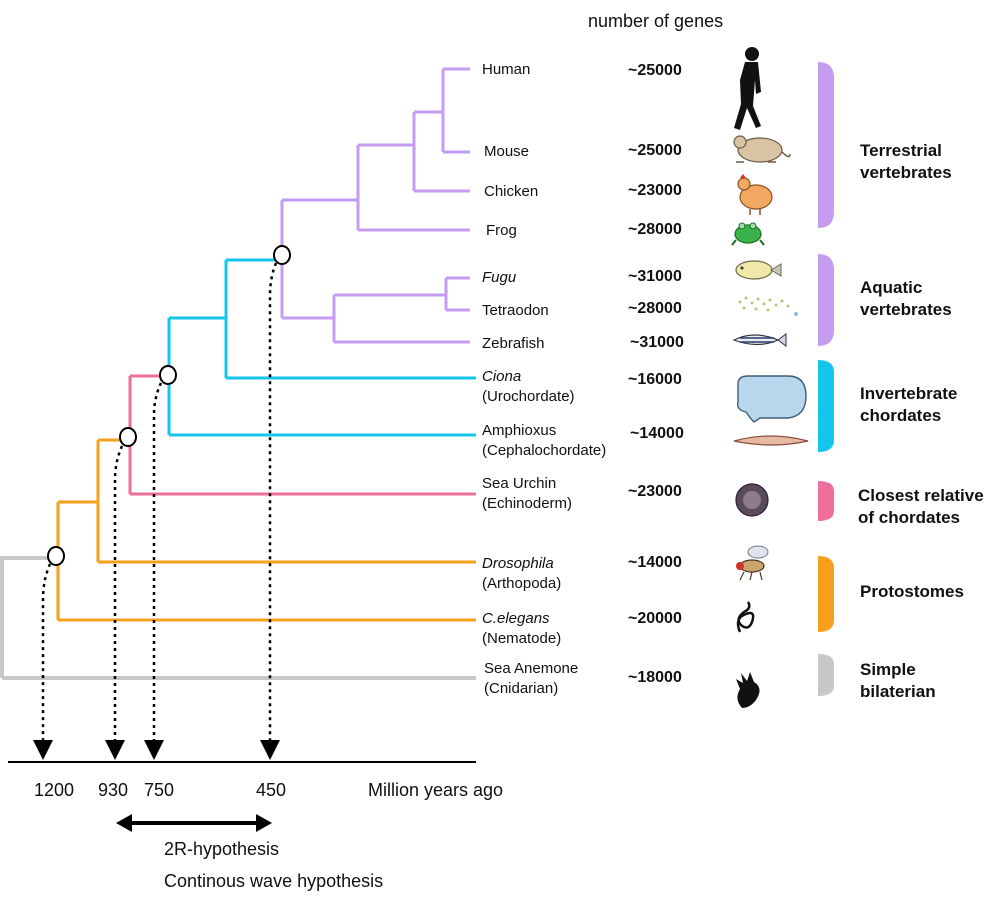 This screenshot has width=999, height=905. Describe the element at coordinates (54, 790) in the screenshot. I see `time-tick-label: 1200` at that location.